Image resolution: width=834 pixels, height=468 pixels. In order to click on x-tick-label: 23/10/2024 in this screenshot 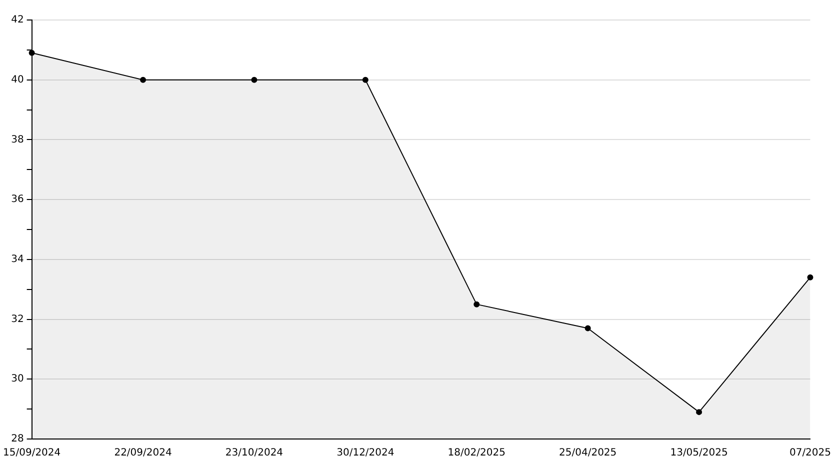, I will do `click(254, 453)`.